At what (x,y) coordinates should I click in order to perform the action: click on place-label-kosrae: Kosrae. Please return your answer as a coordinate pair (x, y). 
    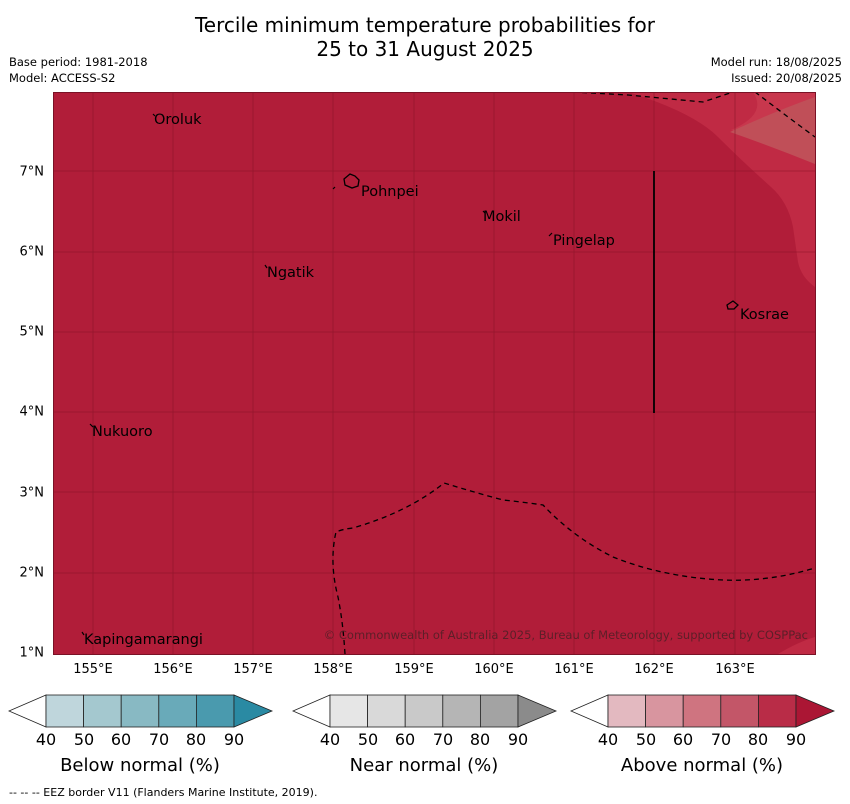
    Looking at the image, I should click on (764, 315).